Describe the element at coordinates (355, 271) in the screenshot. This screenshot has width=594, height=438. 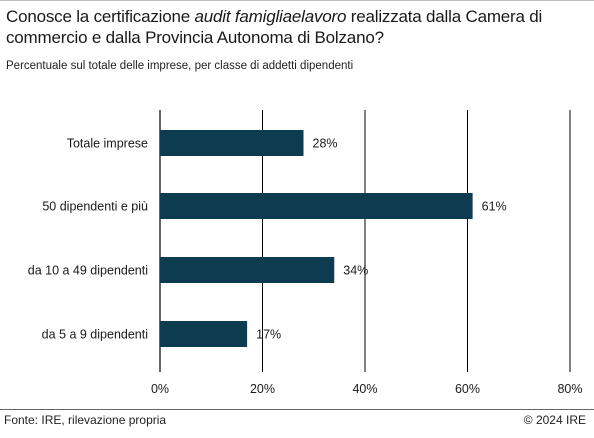
I see `value-label: 34%` at that location.